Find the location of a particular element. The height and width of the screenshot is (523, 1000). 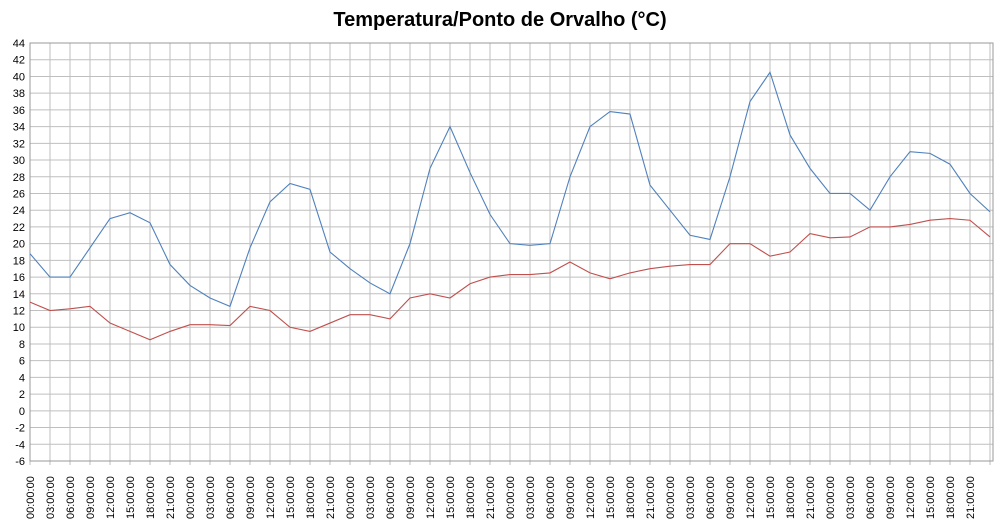

y-tick-label: 38 is located at coordinates (19, 94).